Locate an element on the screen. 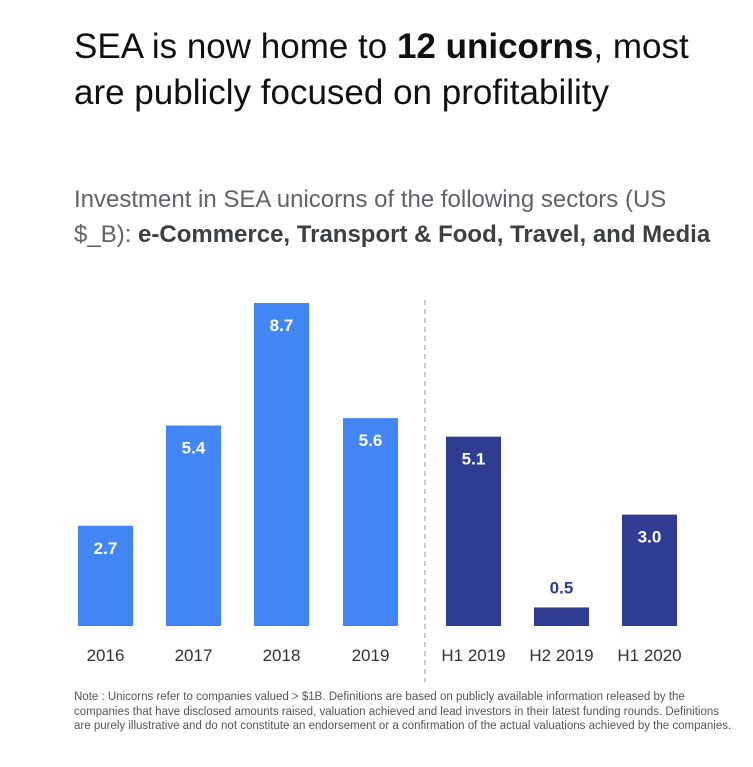  data-label: 3.0 is located at coordinates (650, 537).